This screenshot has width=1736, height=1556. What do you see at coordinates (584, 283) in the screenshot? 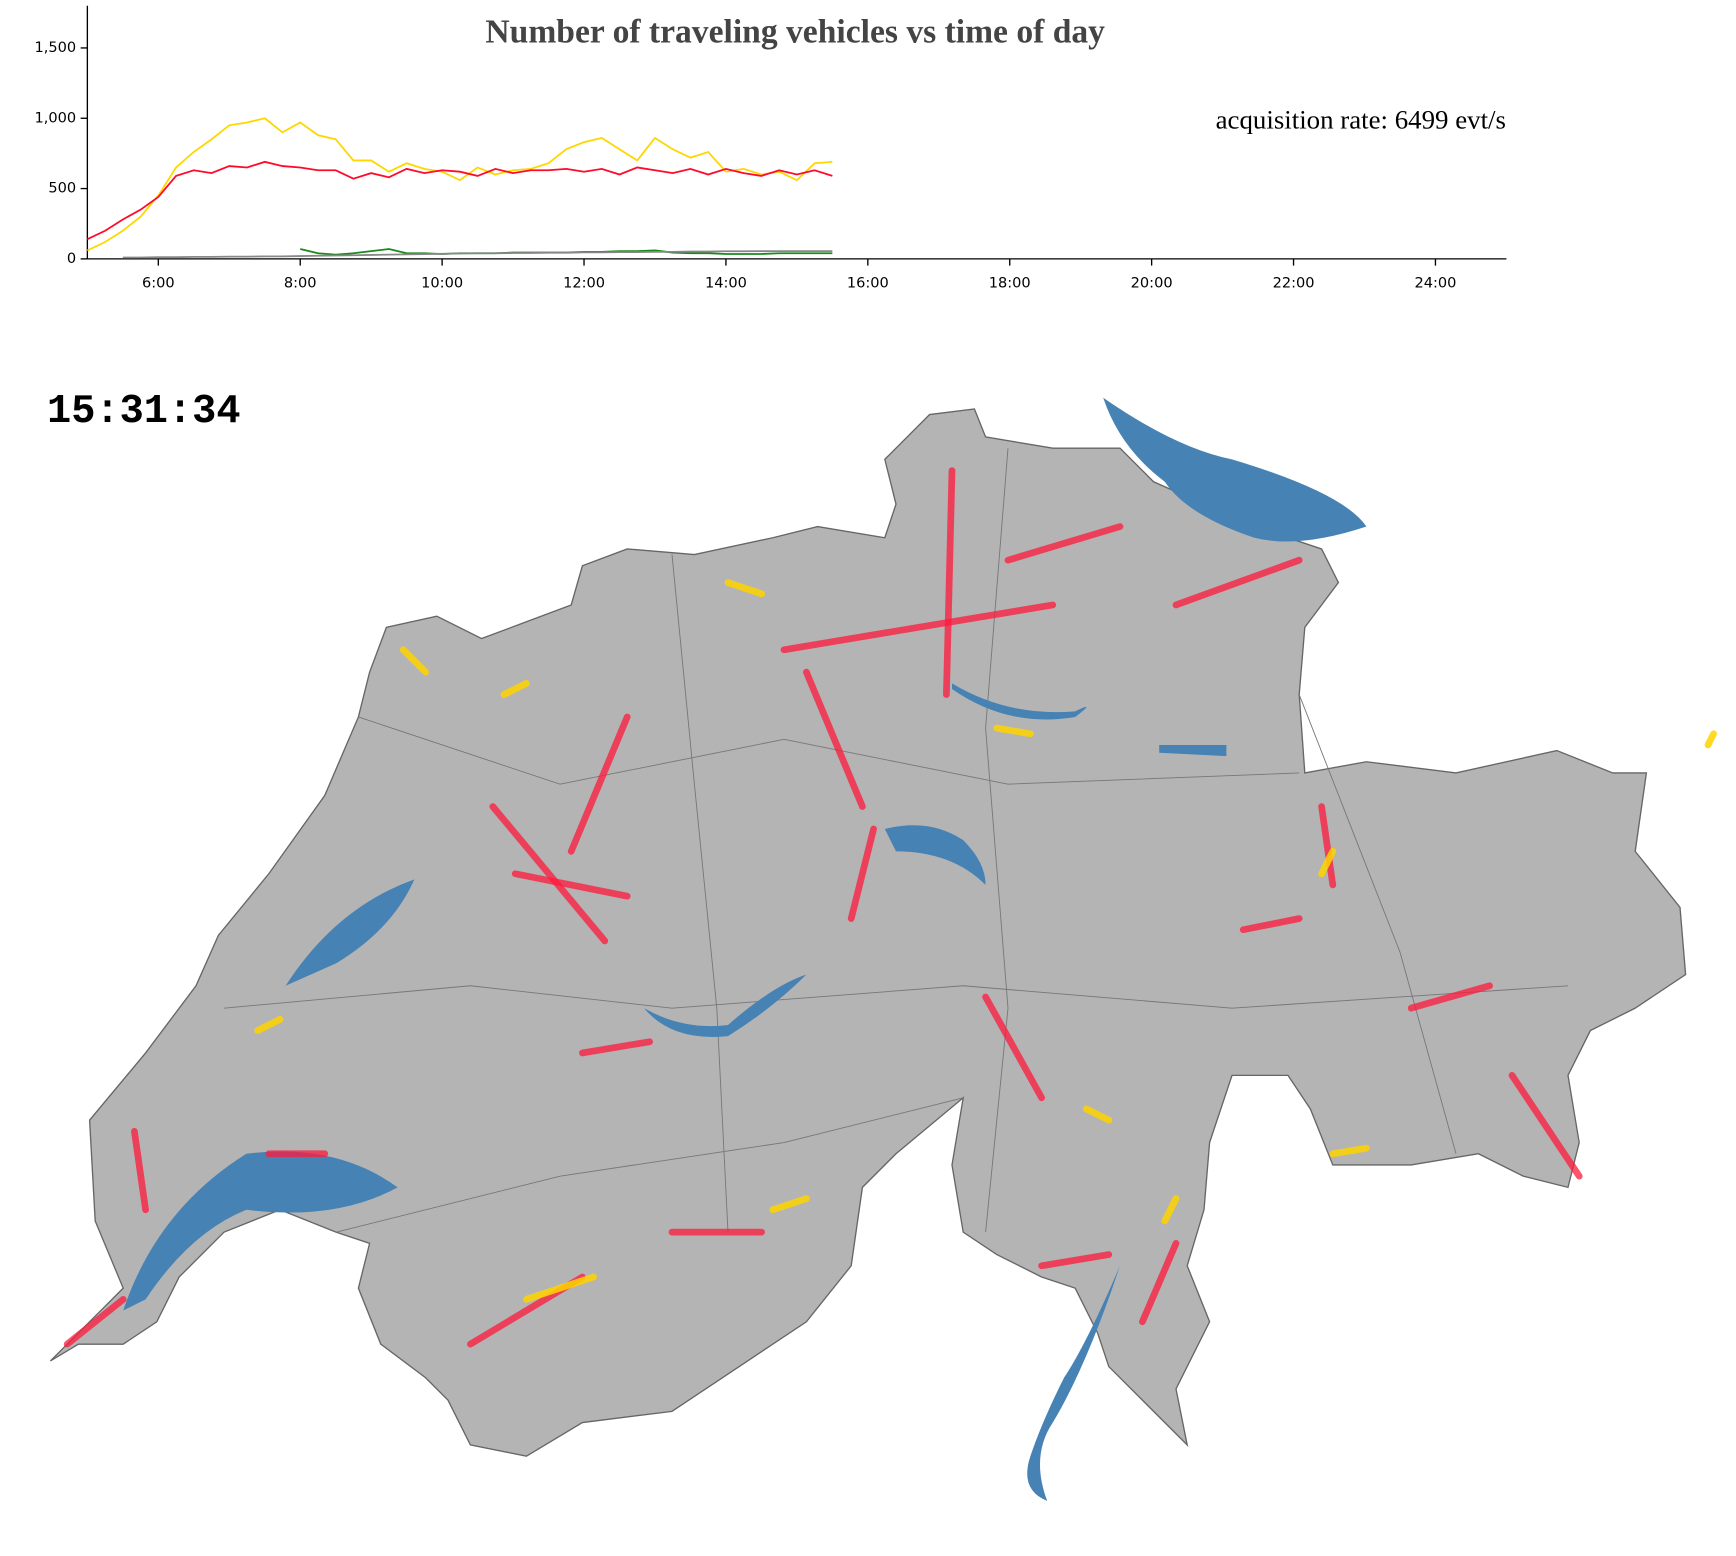
I see `x-tick-label: 12:00` at bounding box center [584, 283].